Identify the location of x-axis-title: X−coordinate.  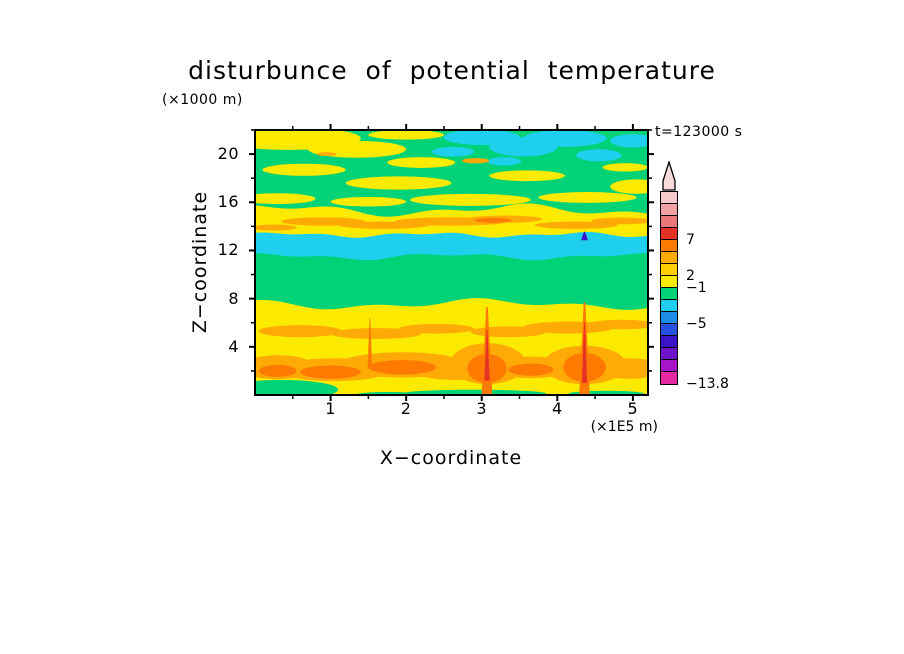
(451, 458).